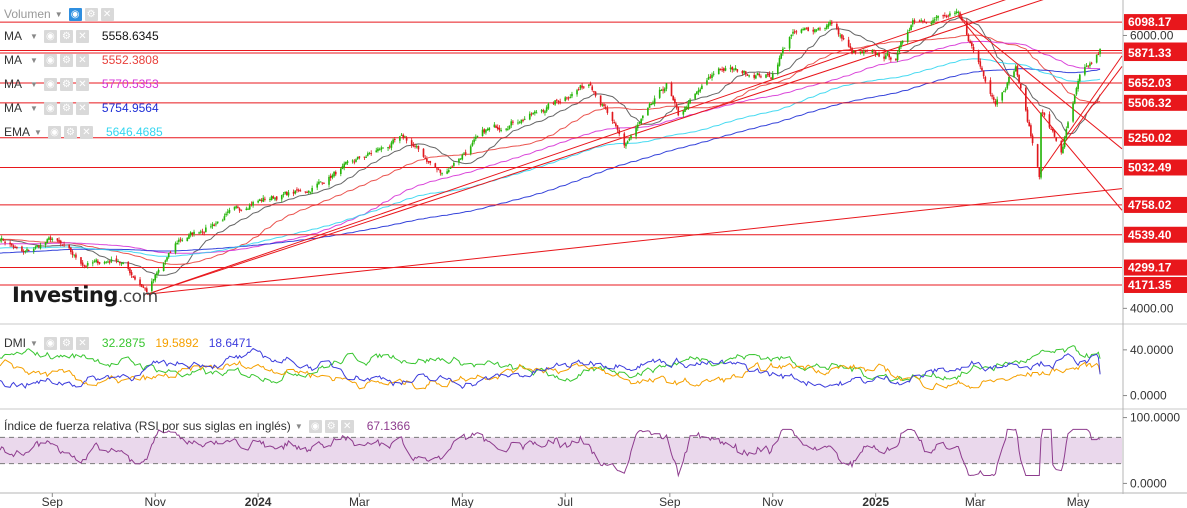 The image size is (1187, 508). I want to click on legend-ma-3: MA ▼ ◉ ⚙ ✕ 5770.5353, so click(81, 84).